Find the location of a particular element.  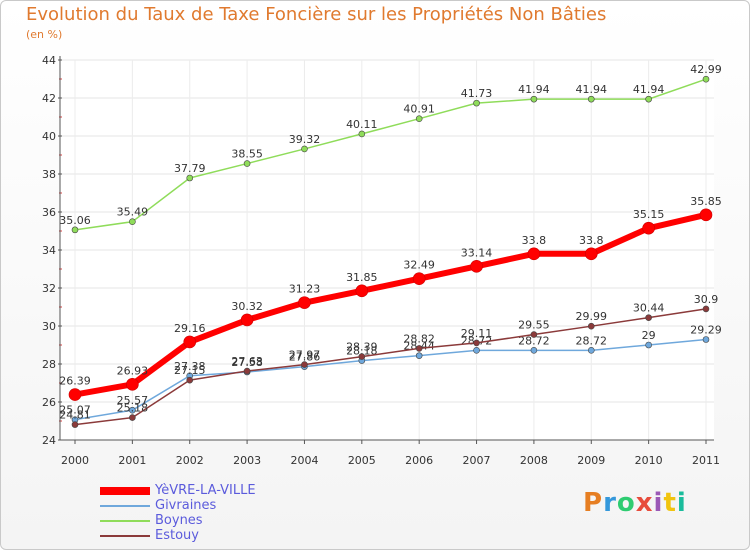

data-label: 27.63 is located at coordinates (247, 361).